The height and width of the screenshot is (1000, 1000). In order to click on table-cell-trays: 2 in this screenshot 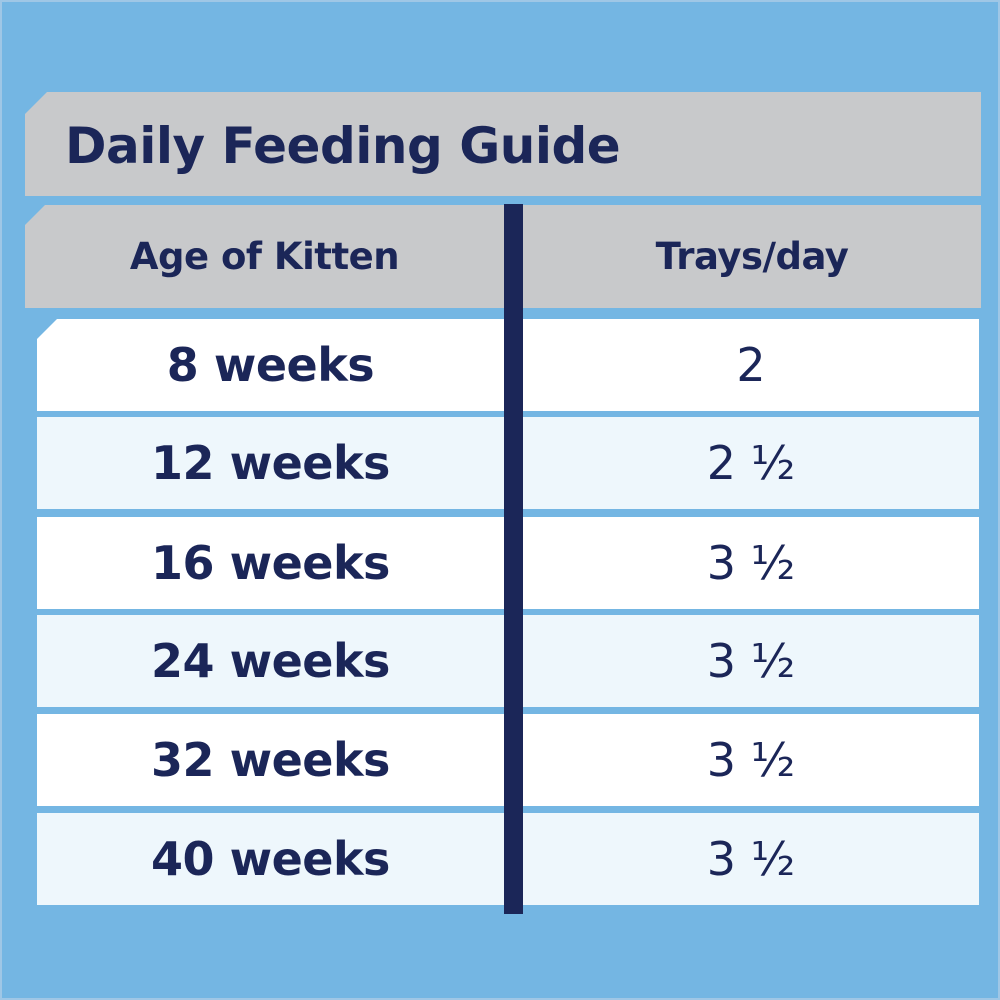, I will do `click(751, 365)`.